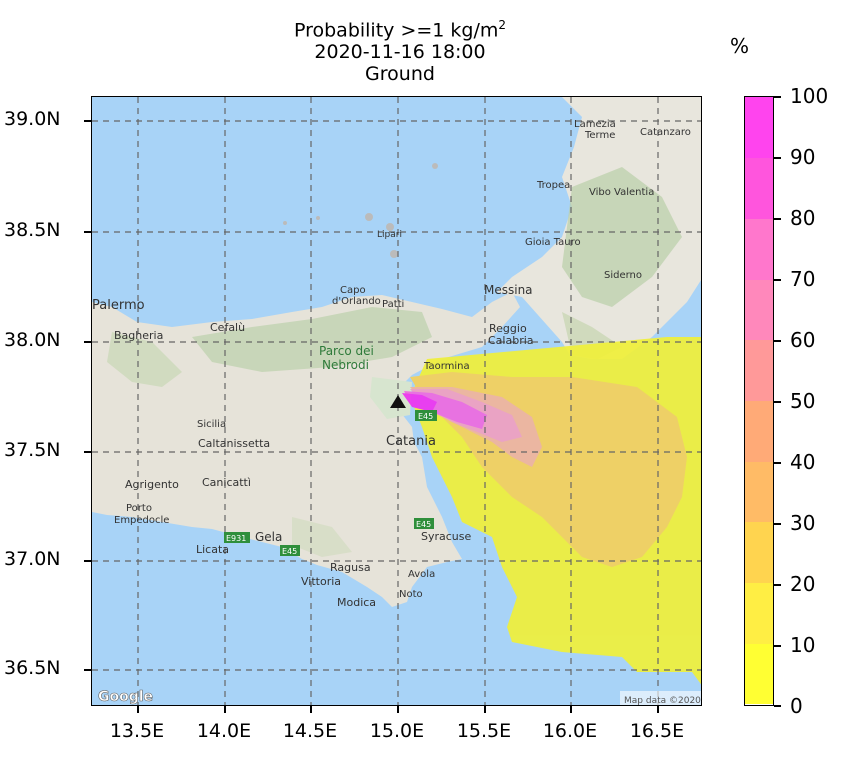  I want to click on calabria-mountains, so click(622, 237).